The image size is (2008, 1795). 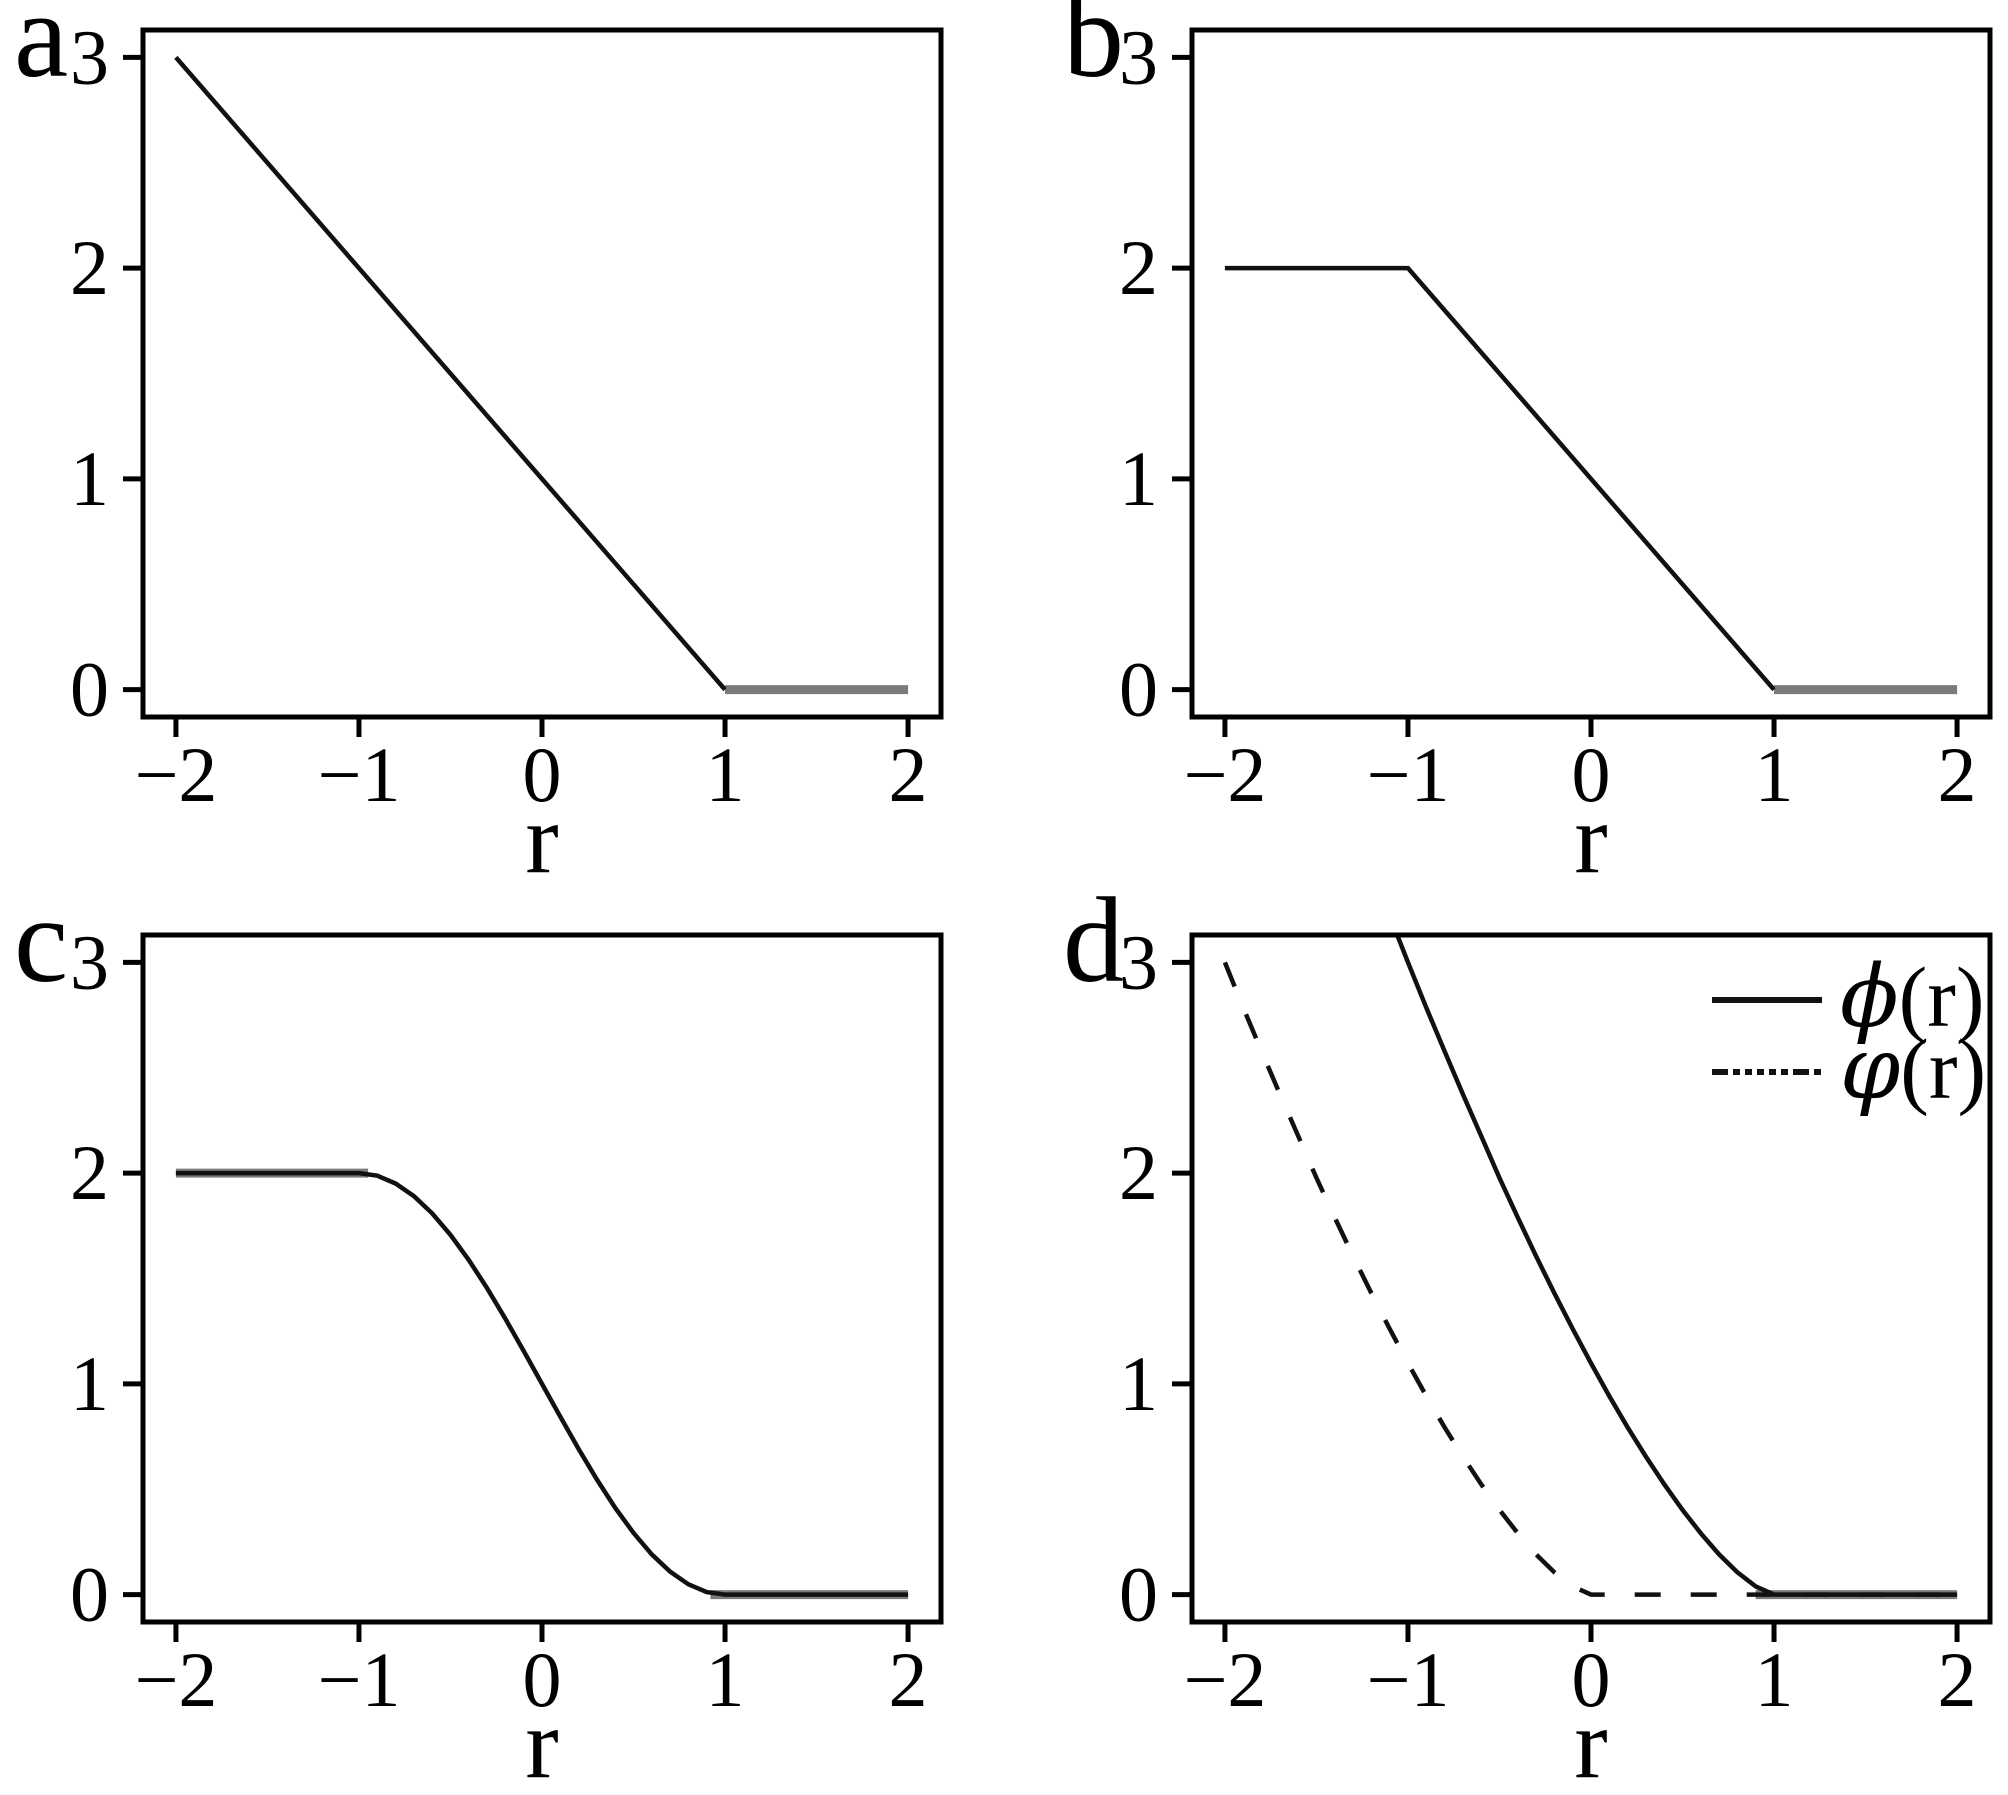 I want to click on panel-letter-b: b, so click(x=1093, y=51).